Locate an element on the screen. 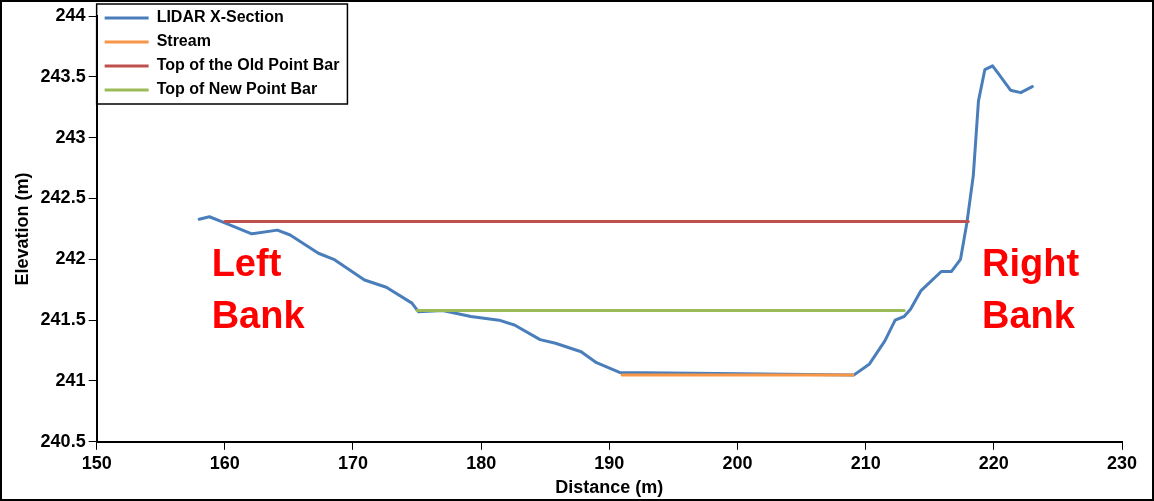 The image size is (1154, 501). y-tick-label: 242.5 is located at coordinates (63, 197).